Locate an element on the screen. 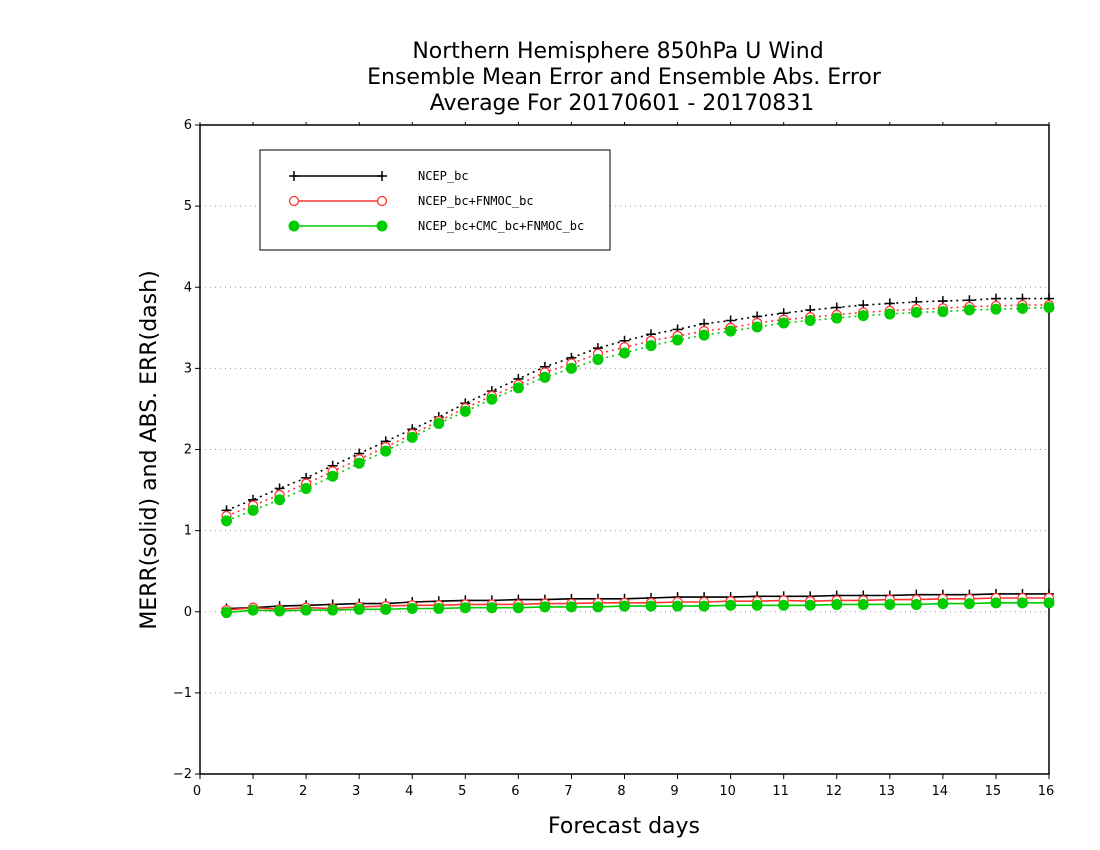 The height and width of the screenshot is (850, 1100). legend-entry-ncep-bc-fnmoc-bc: NCEP_bc+FNMOC_bc is located at coordinates (411, 201).